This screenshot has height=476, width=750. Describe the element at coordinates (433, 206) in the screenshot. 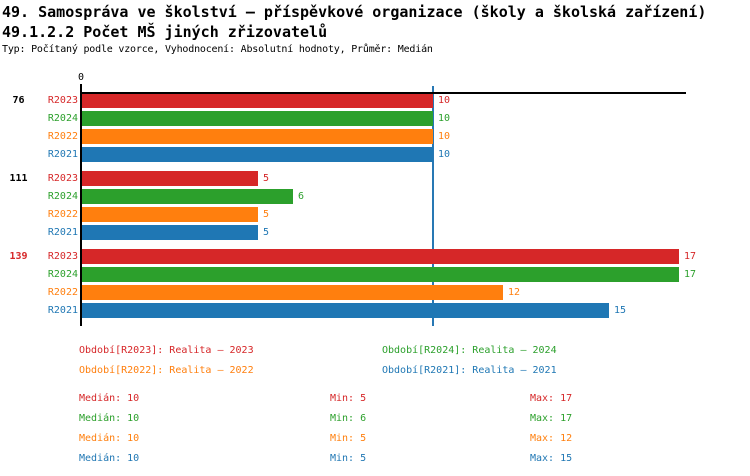

I see `median-reference-line` at that location.